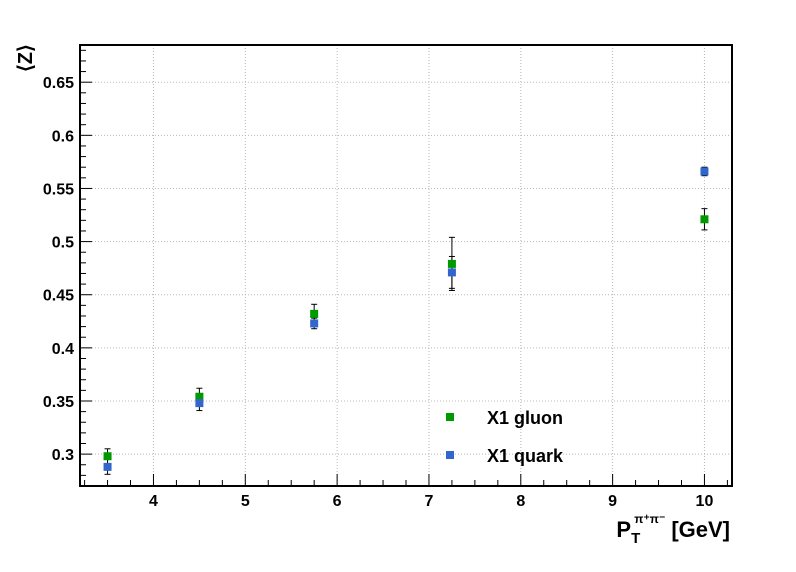 This screenshot has height=572, width=796. What do you see at coordinates (700, 529) in the screenshot?
I see `x-axis-label-unit: [GeV]` at bounding box center [700, 529].